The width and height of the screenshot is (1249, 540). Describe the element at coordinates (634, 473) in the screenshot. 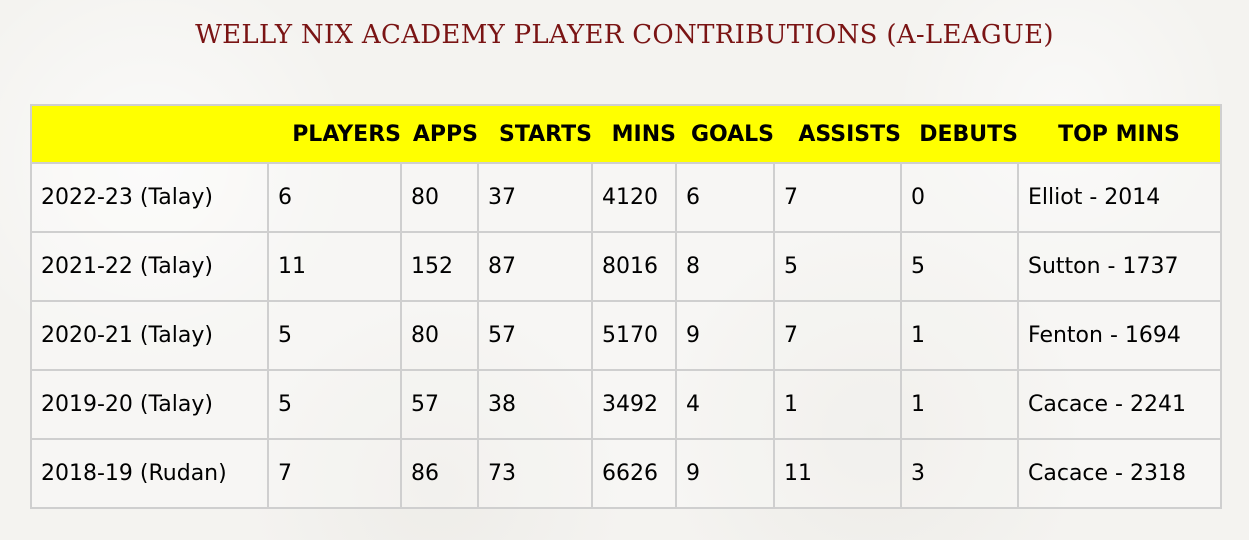

I see `cell-mins: 6626` at that location.